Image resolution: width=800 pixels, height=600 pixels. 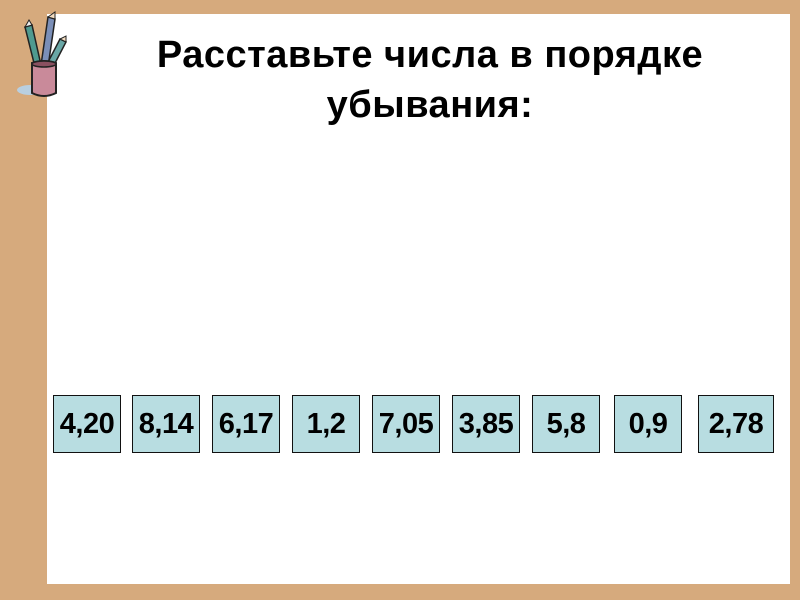 I want to click on number-card: 7,05, so click(x=406, y=424).